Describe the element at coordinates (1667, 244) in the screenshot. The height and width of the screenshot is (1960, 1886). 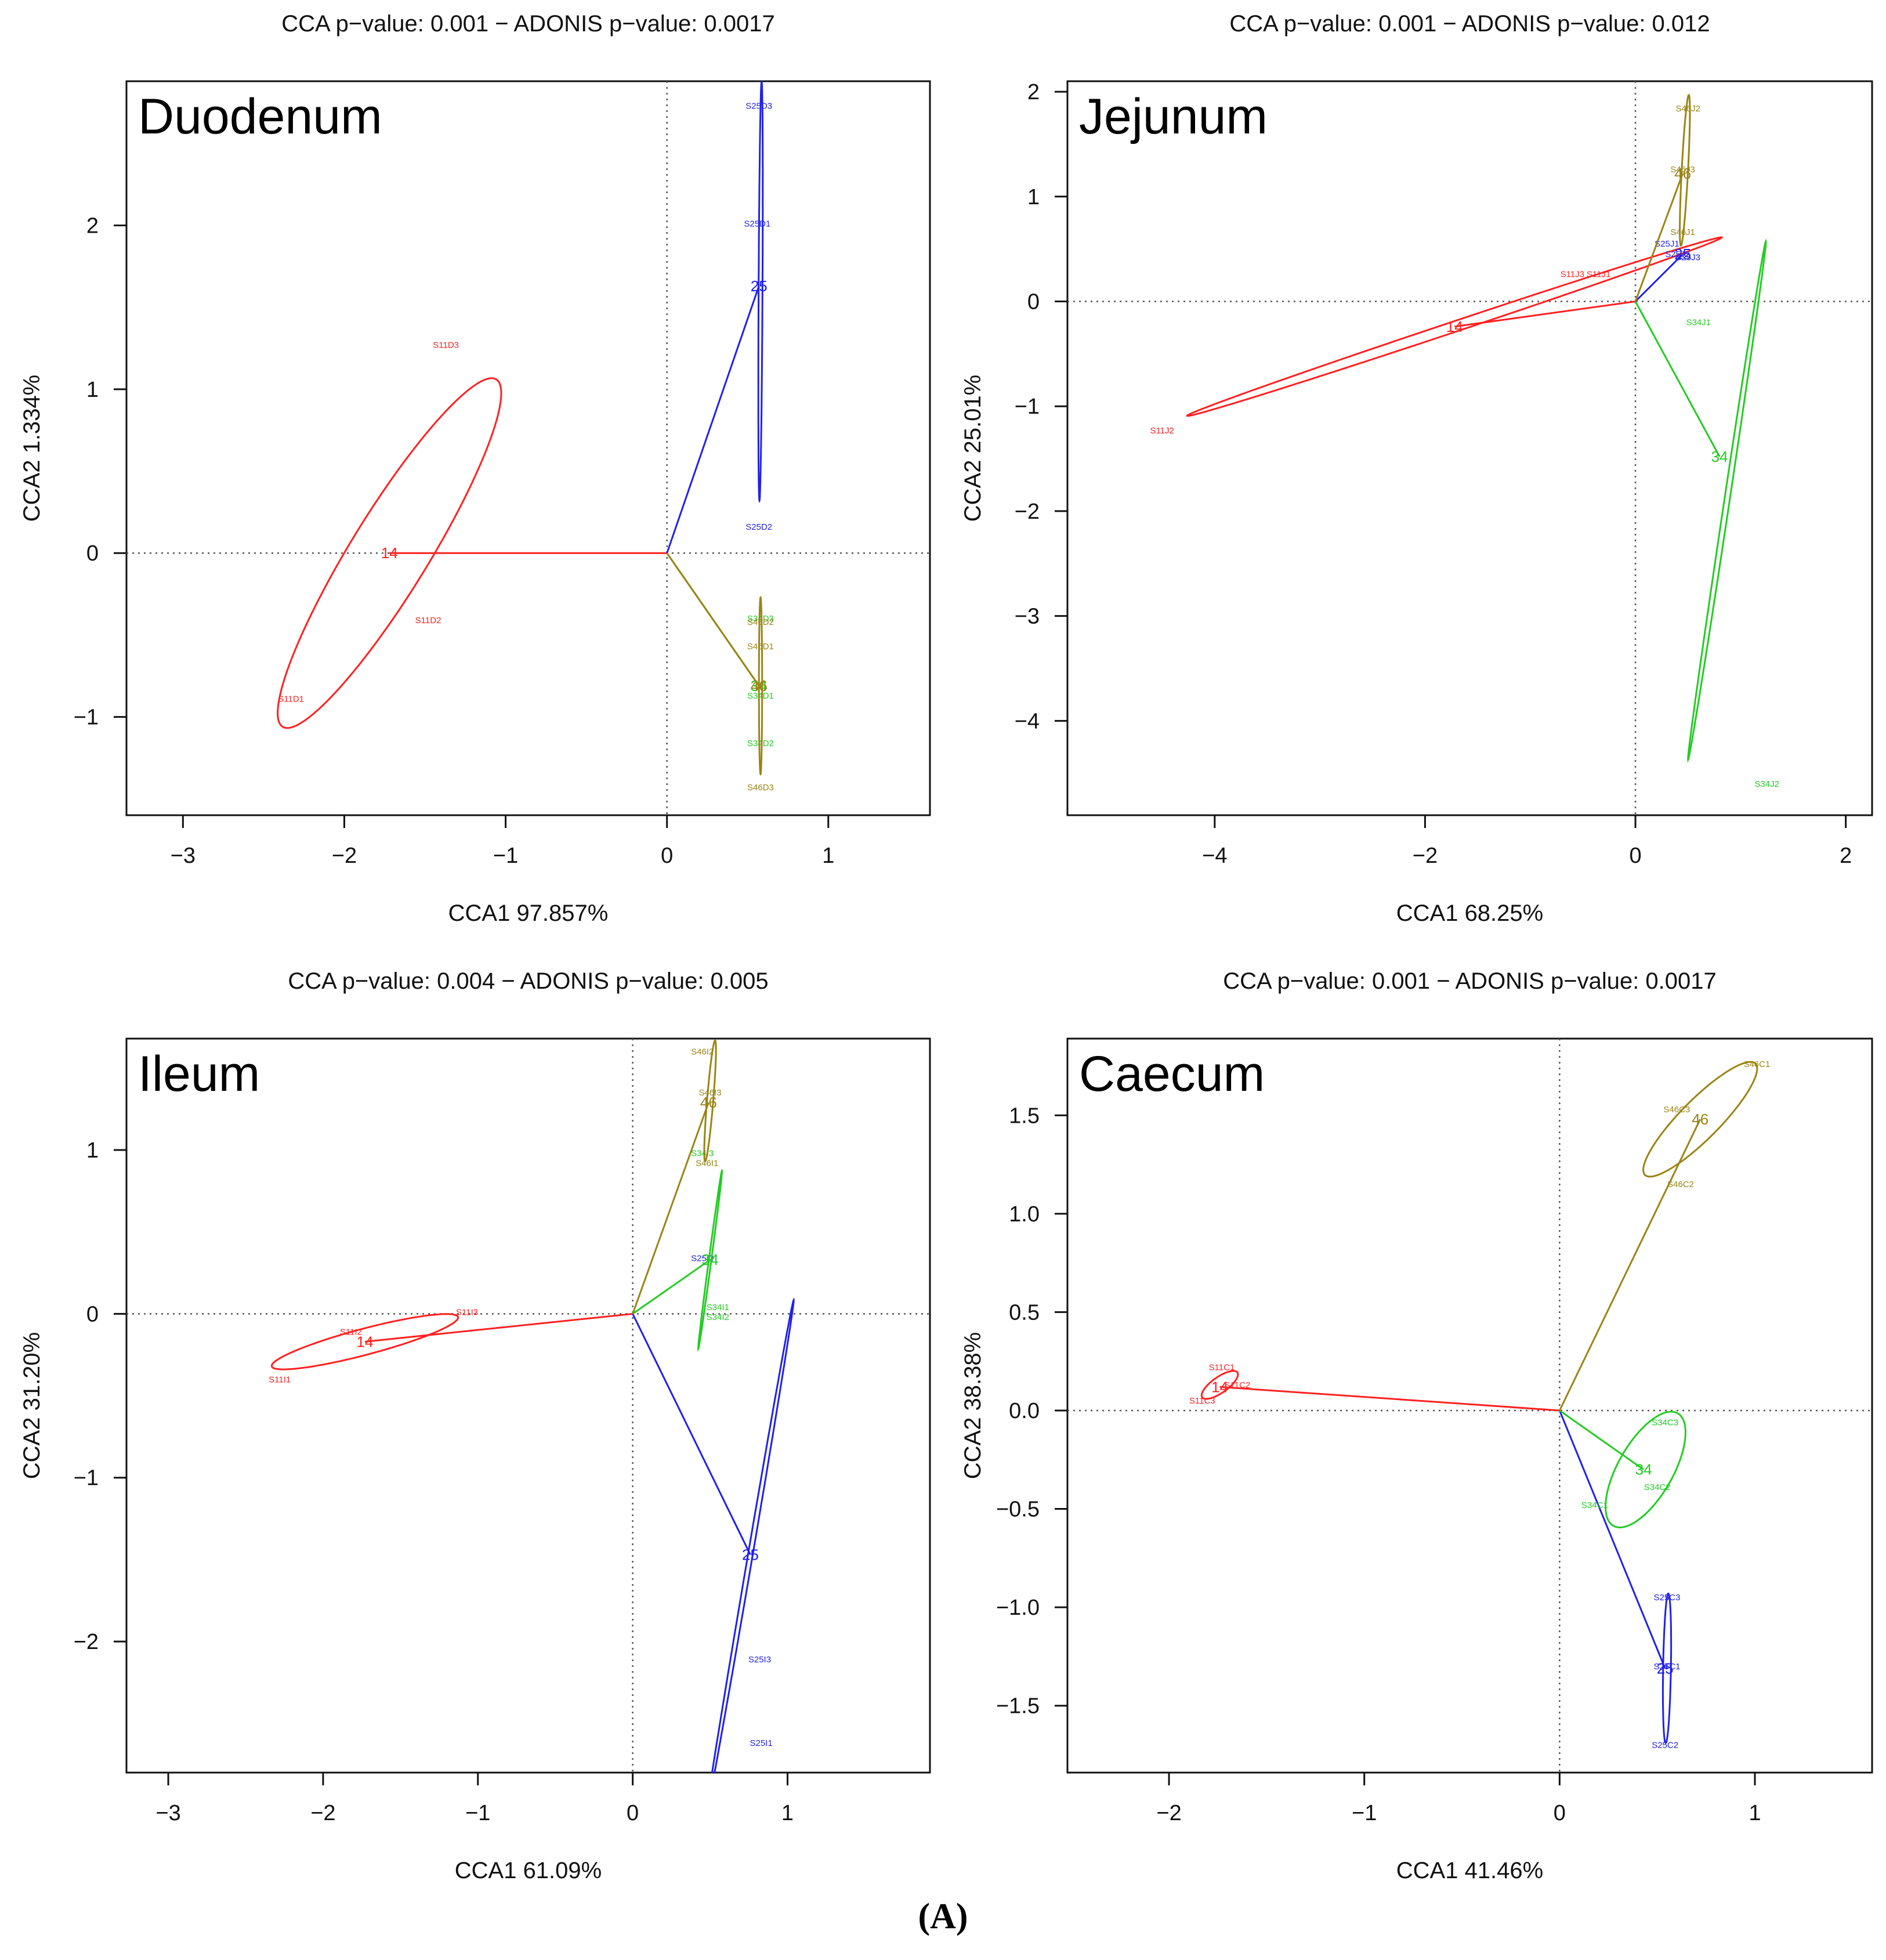
I see `sample-label: S25J1` at that location.